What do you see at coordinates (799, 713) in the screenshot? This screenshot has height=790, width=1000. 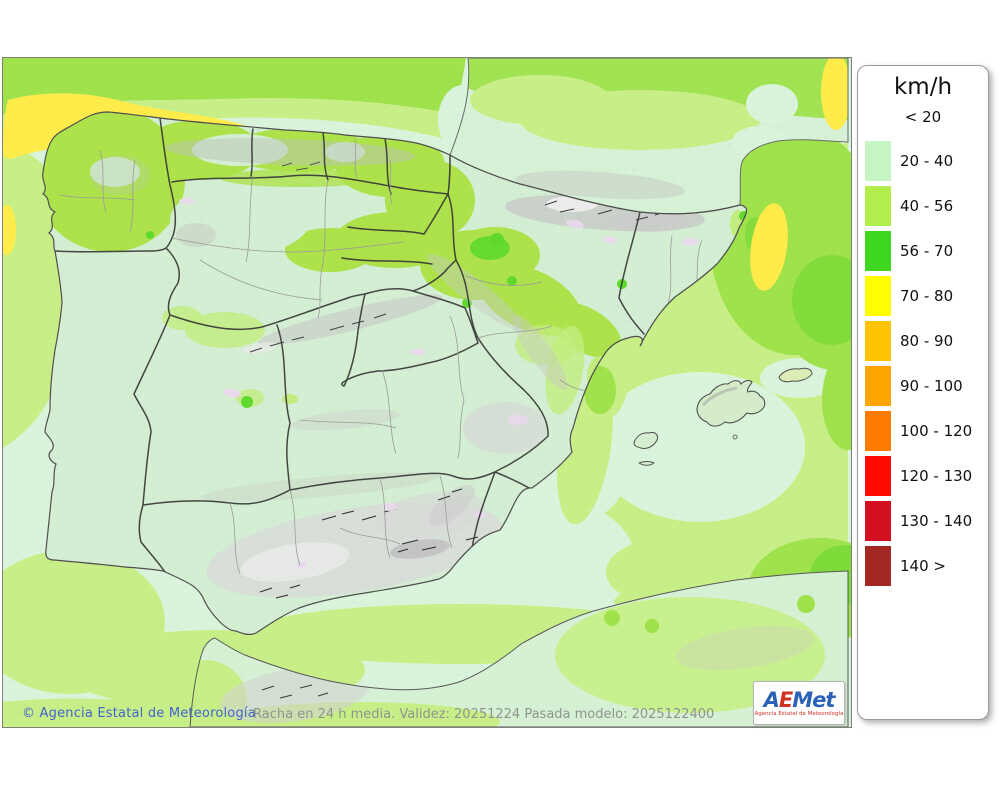 I see `aemet-logo-subtitle: Agencia Estatal de Meteorología` at bounding box center [799, 713].